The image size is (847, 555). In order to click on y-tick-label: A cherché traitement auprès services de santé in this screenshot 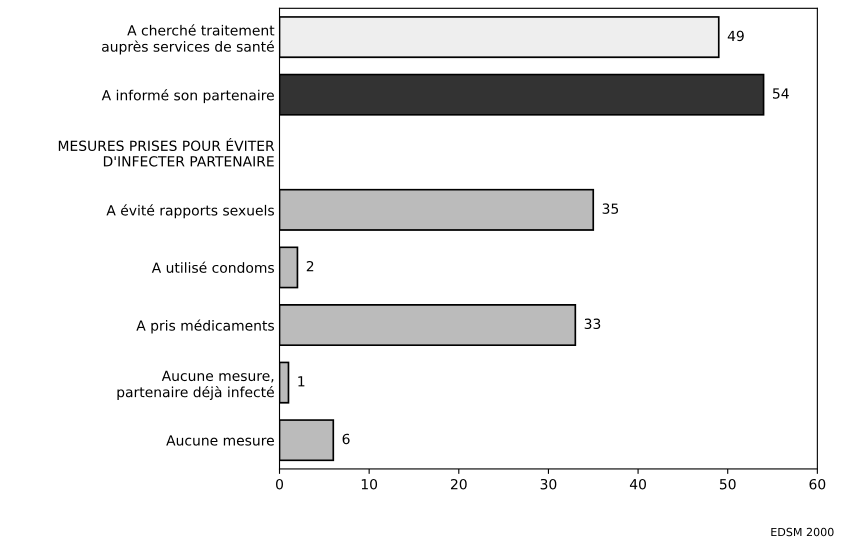, I will do `click(188, 39)`.